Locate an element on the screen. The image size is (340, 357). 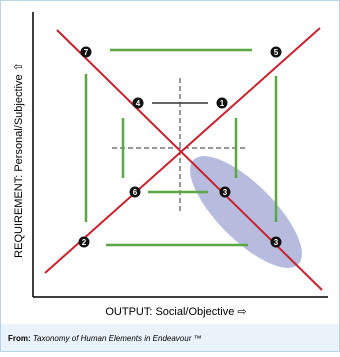
node-label: 5 is located at coordinates (276, 52).